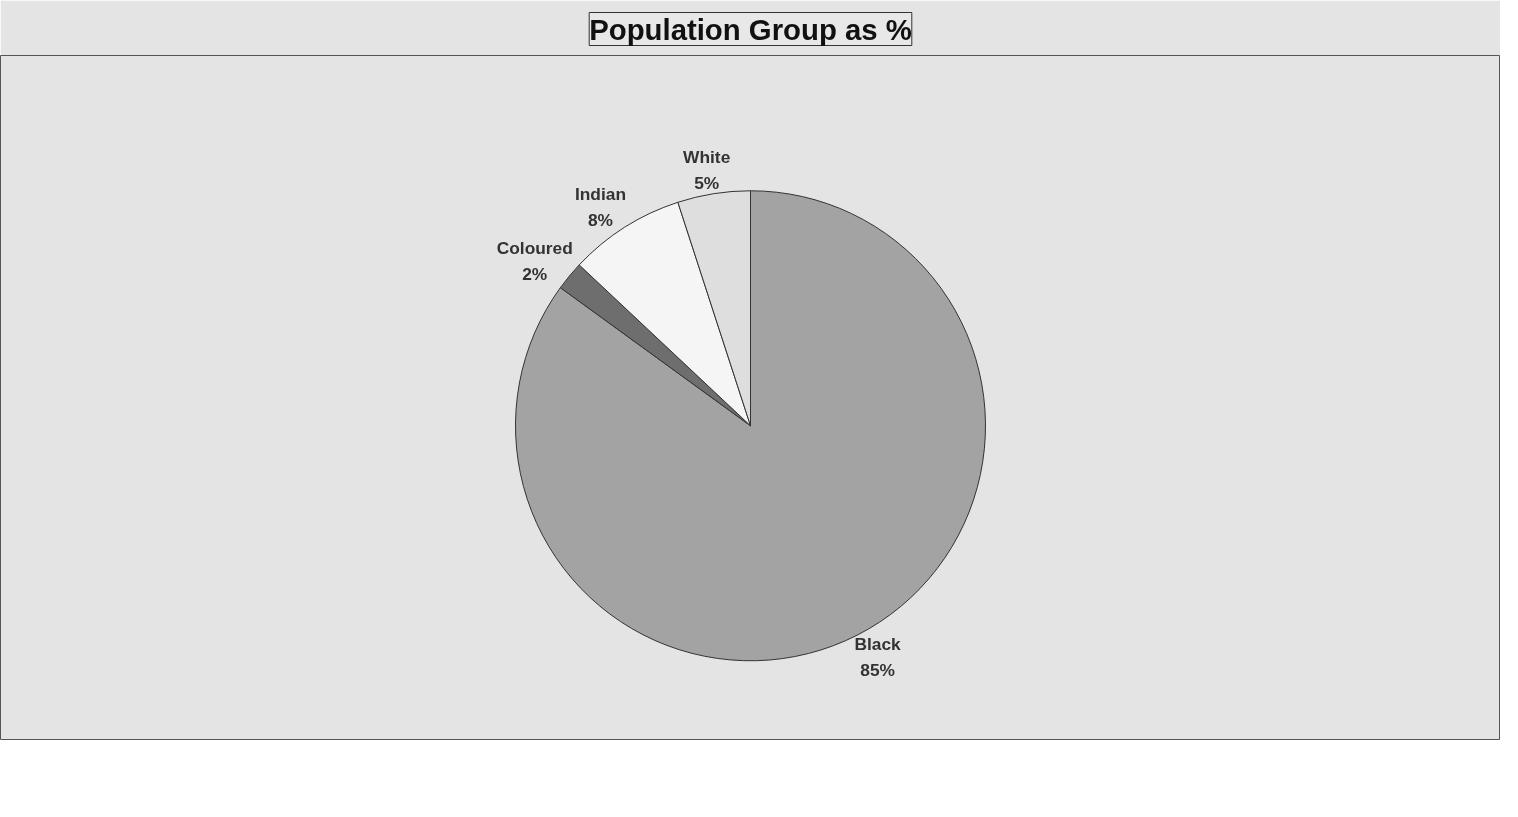 This screenshot has height=817, width=1518. Describe the element at coordinates (878, 643) in the screenshot. I see `slice-label: Black` at that location.